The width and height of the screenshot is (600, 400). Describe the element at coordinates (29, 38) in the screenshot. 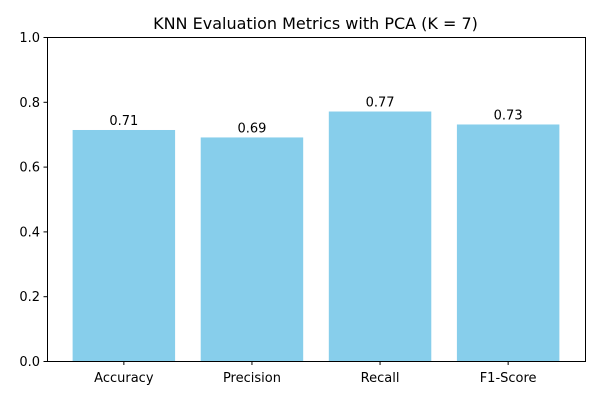

I see `y-tick-label: 1.0` at that location.